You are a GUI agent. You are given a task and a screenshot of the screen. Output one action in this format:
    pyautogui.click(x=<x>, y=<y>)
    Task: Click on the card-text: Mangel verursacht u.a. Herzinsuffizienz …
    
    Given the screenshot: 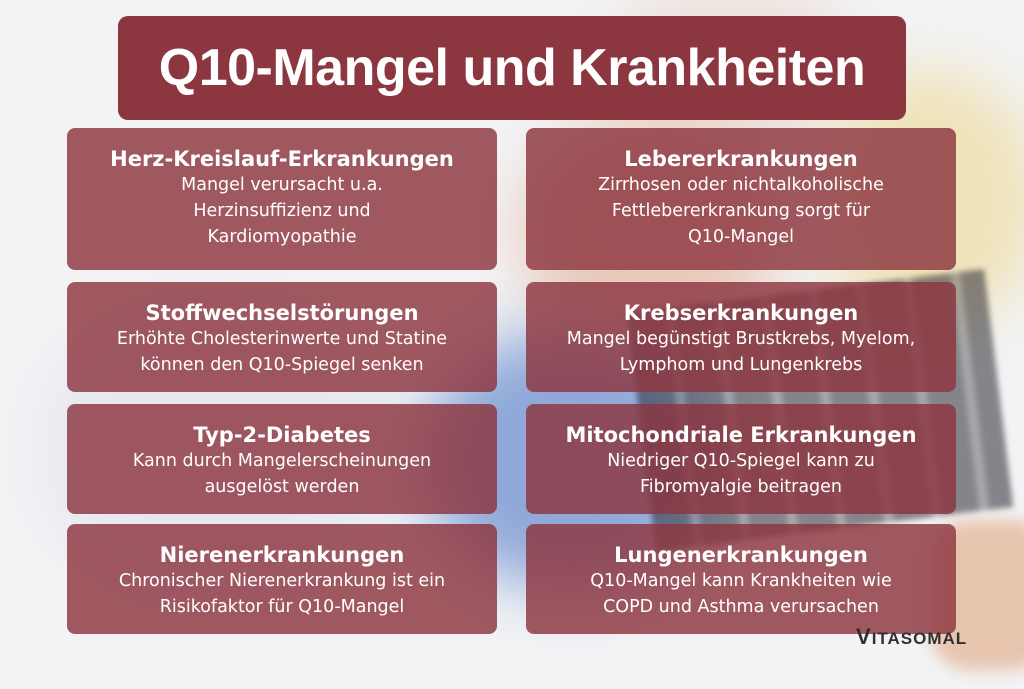 What is the action you would take?
    pyautogui.click(x=282, y=211)
    